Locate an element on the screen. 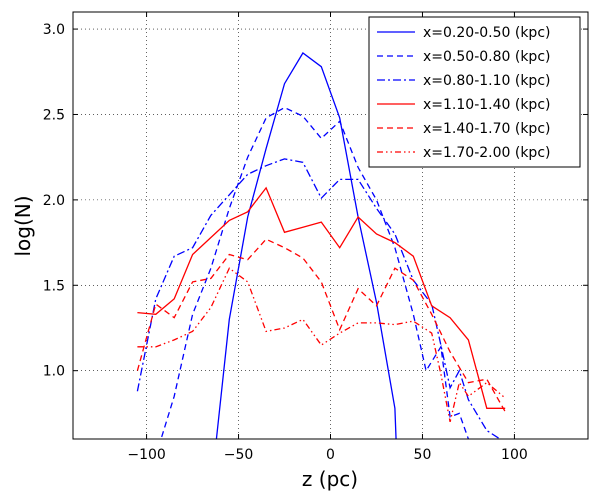 This screenshot has width=600, height=500. x-tick-label: −100 is located at coordinates (146, 455).